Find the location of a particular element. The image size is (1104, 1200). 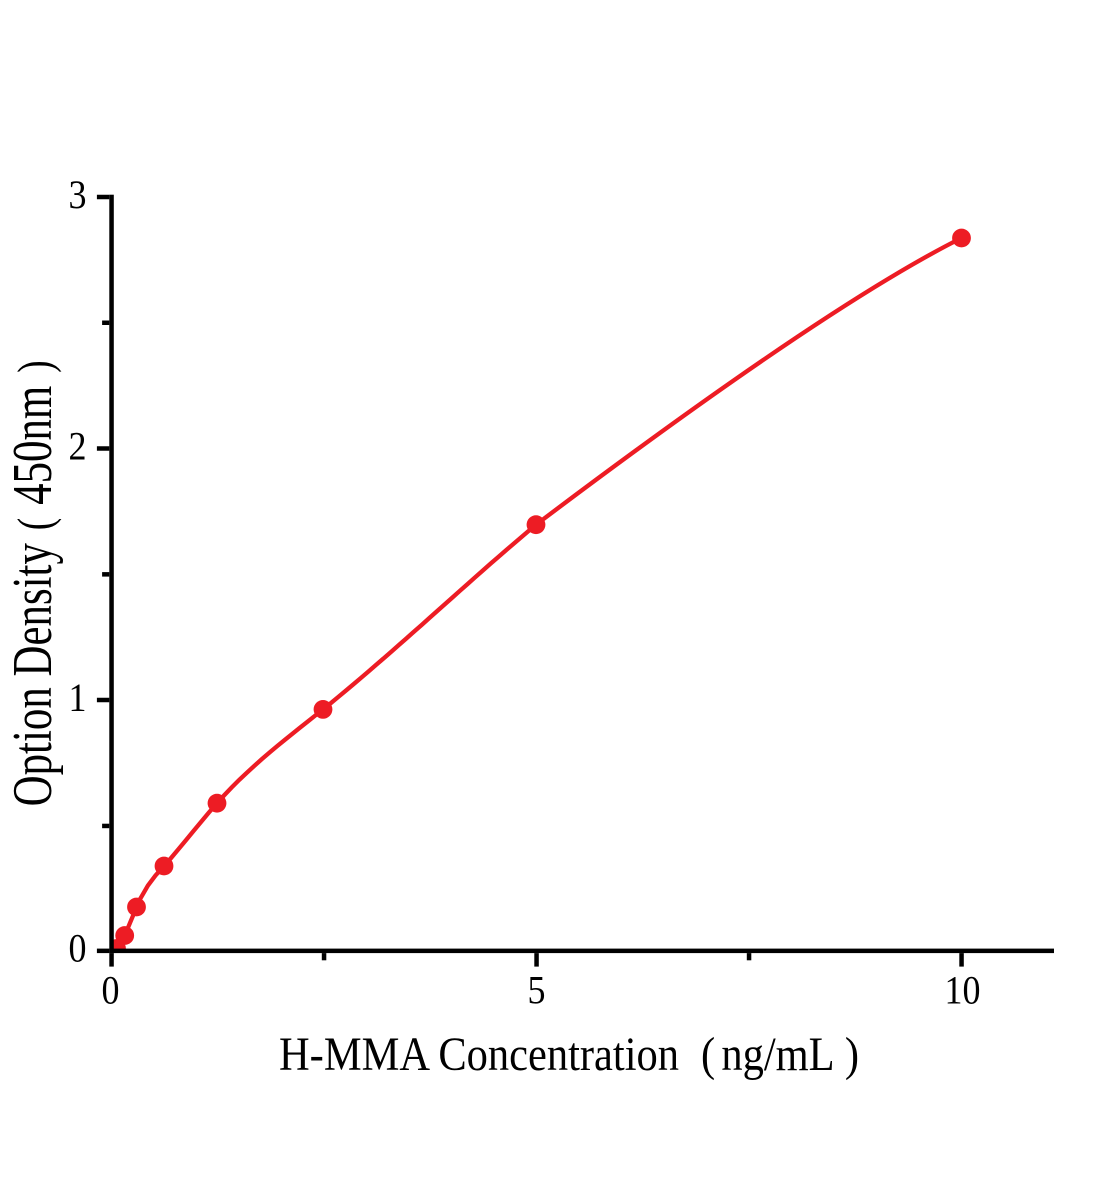

svg-text: 1 is located at coordinates (78, 698).